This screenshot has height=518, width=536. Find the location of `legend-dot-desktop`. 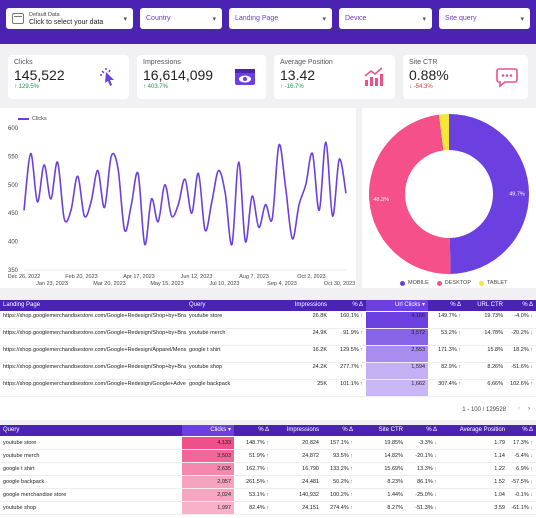

legend-dot-desktop is located at coordinates (439, 283).